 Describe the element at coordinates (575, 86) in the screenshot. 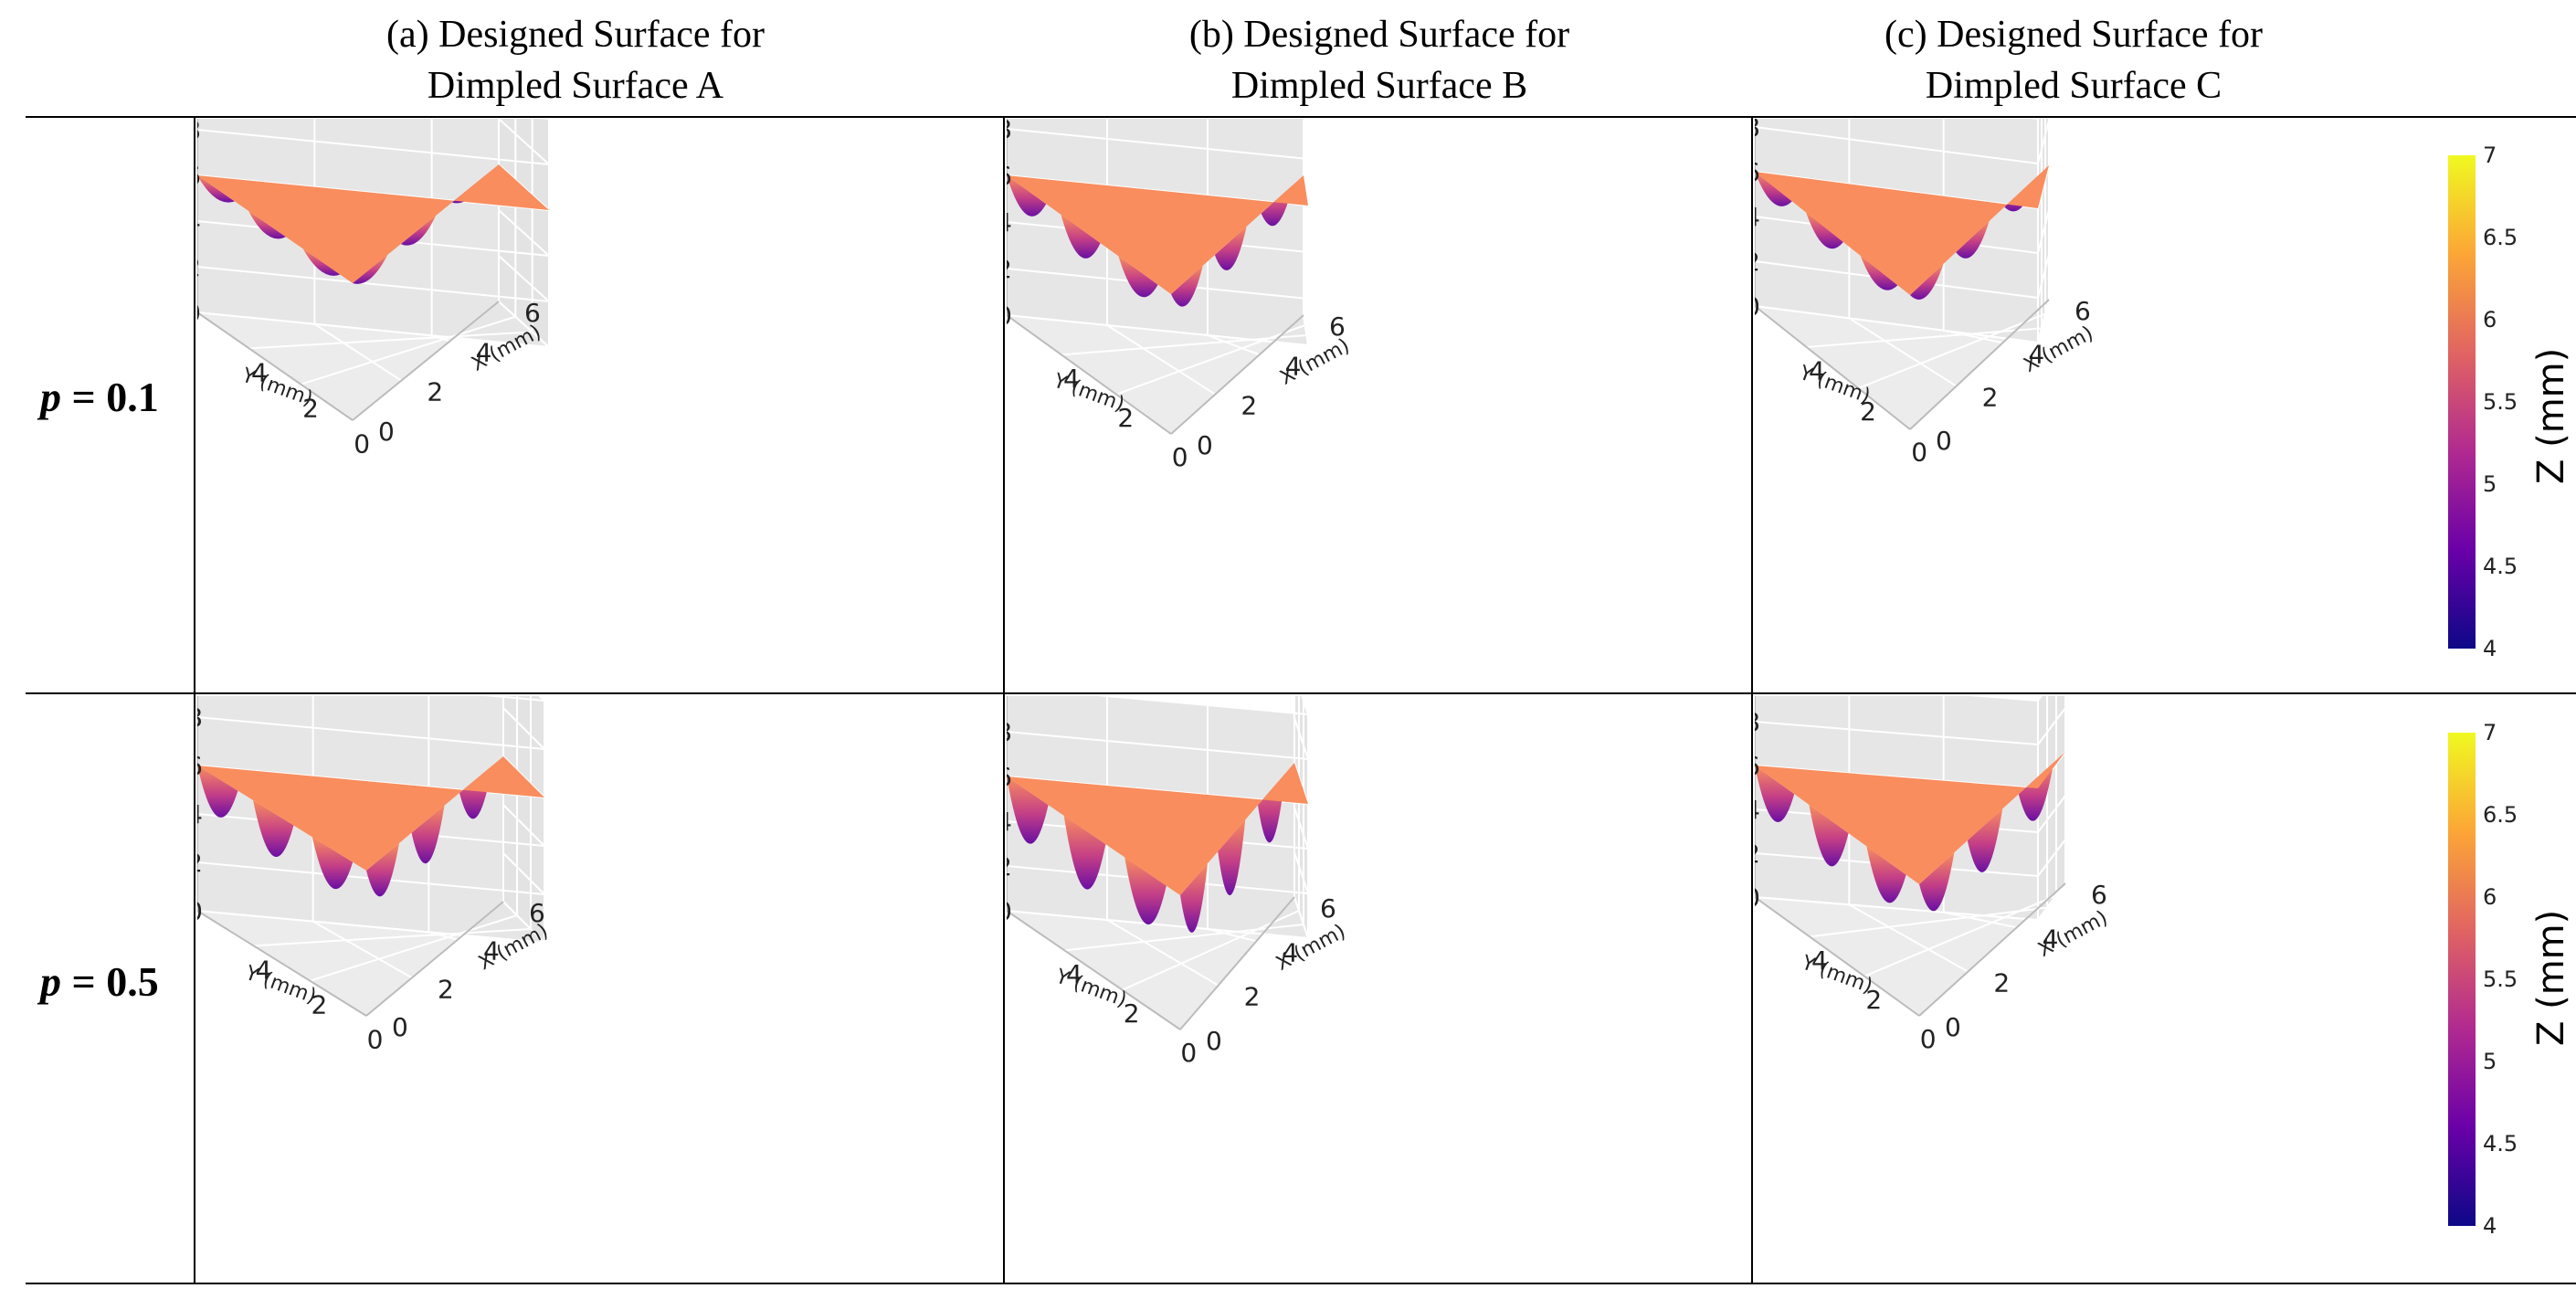

I see `column-header-a-line2: Dimpled Surface A` at that location.